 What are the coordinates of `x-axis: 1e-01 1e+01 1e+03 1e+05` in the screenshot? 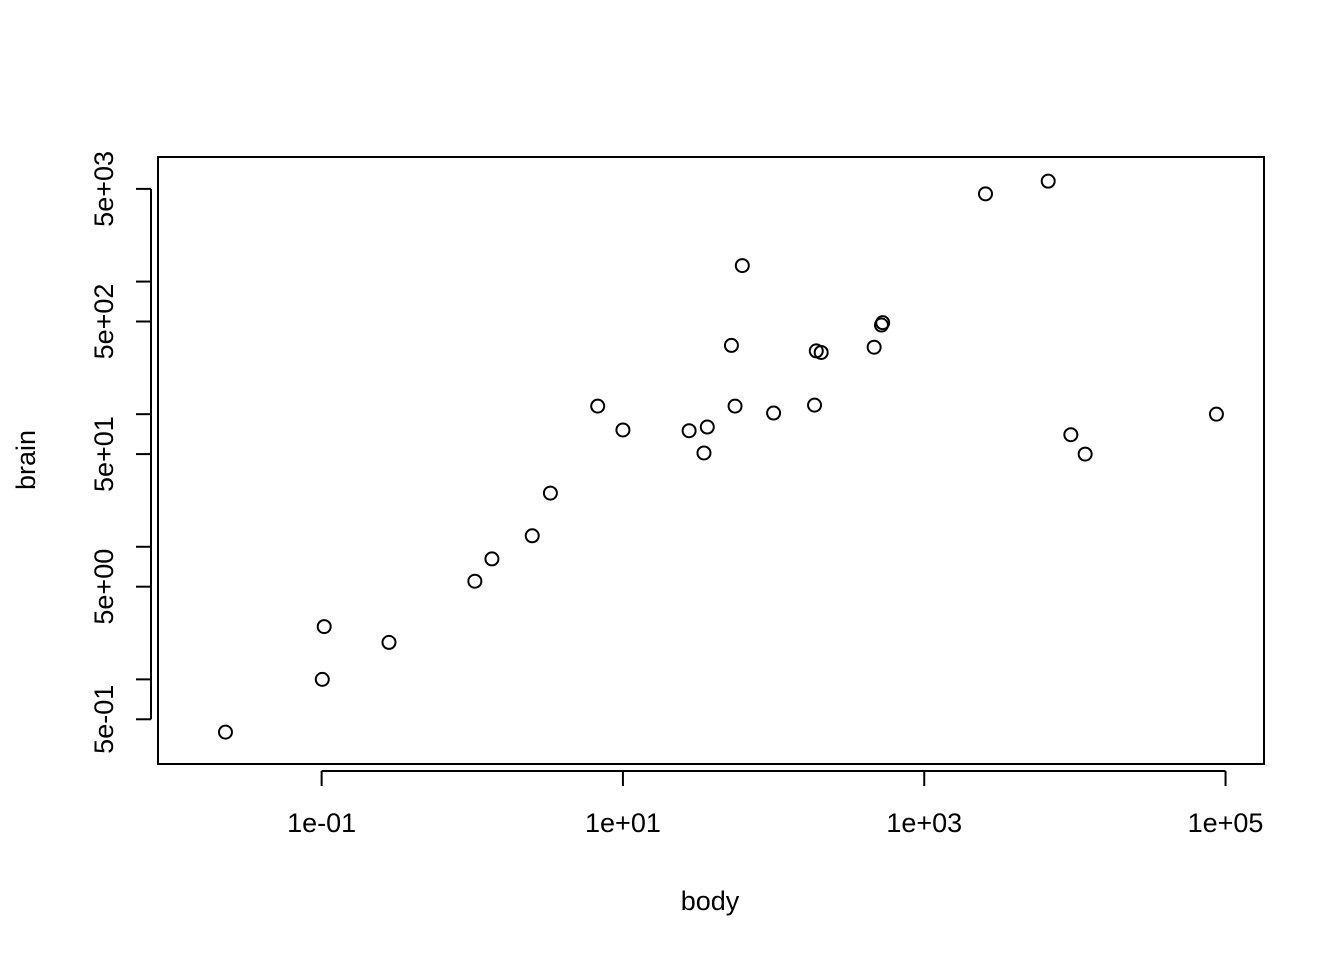 It's located at (775, 804).